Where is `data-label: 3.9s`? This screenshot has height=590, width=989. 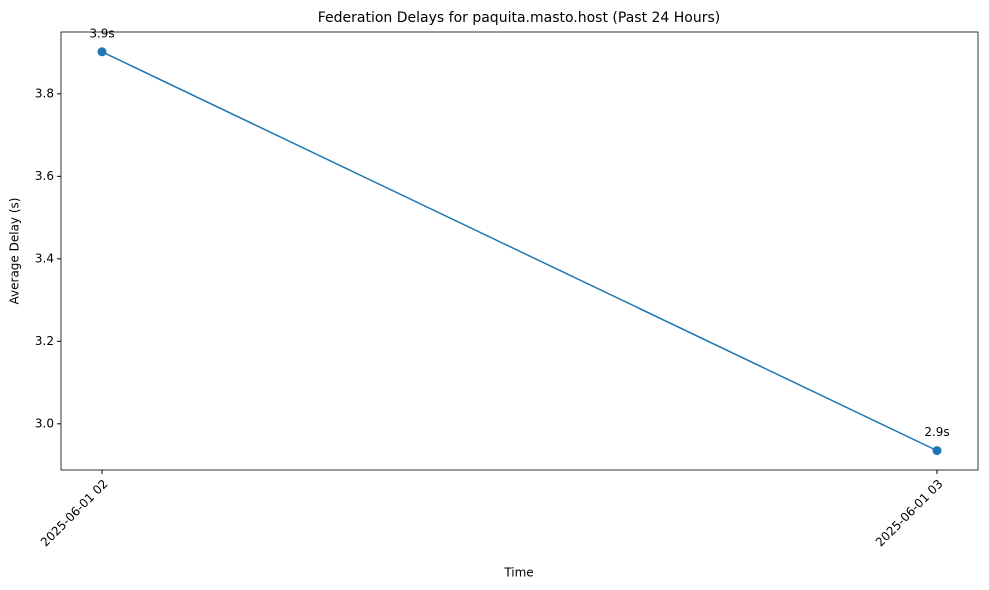
data-label: 3.9s is located at coordinates (101, 33).